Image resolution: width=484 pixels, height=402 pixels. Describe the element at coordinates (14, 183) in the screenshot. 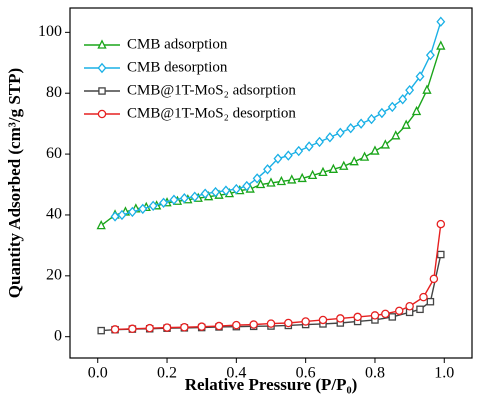

I see `y-axis-title: Quantity Adsorbed (cm³/g STP)` at that location.